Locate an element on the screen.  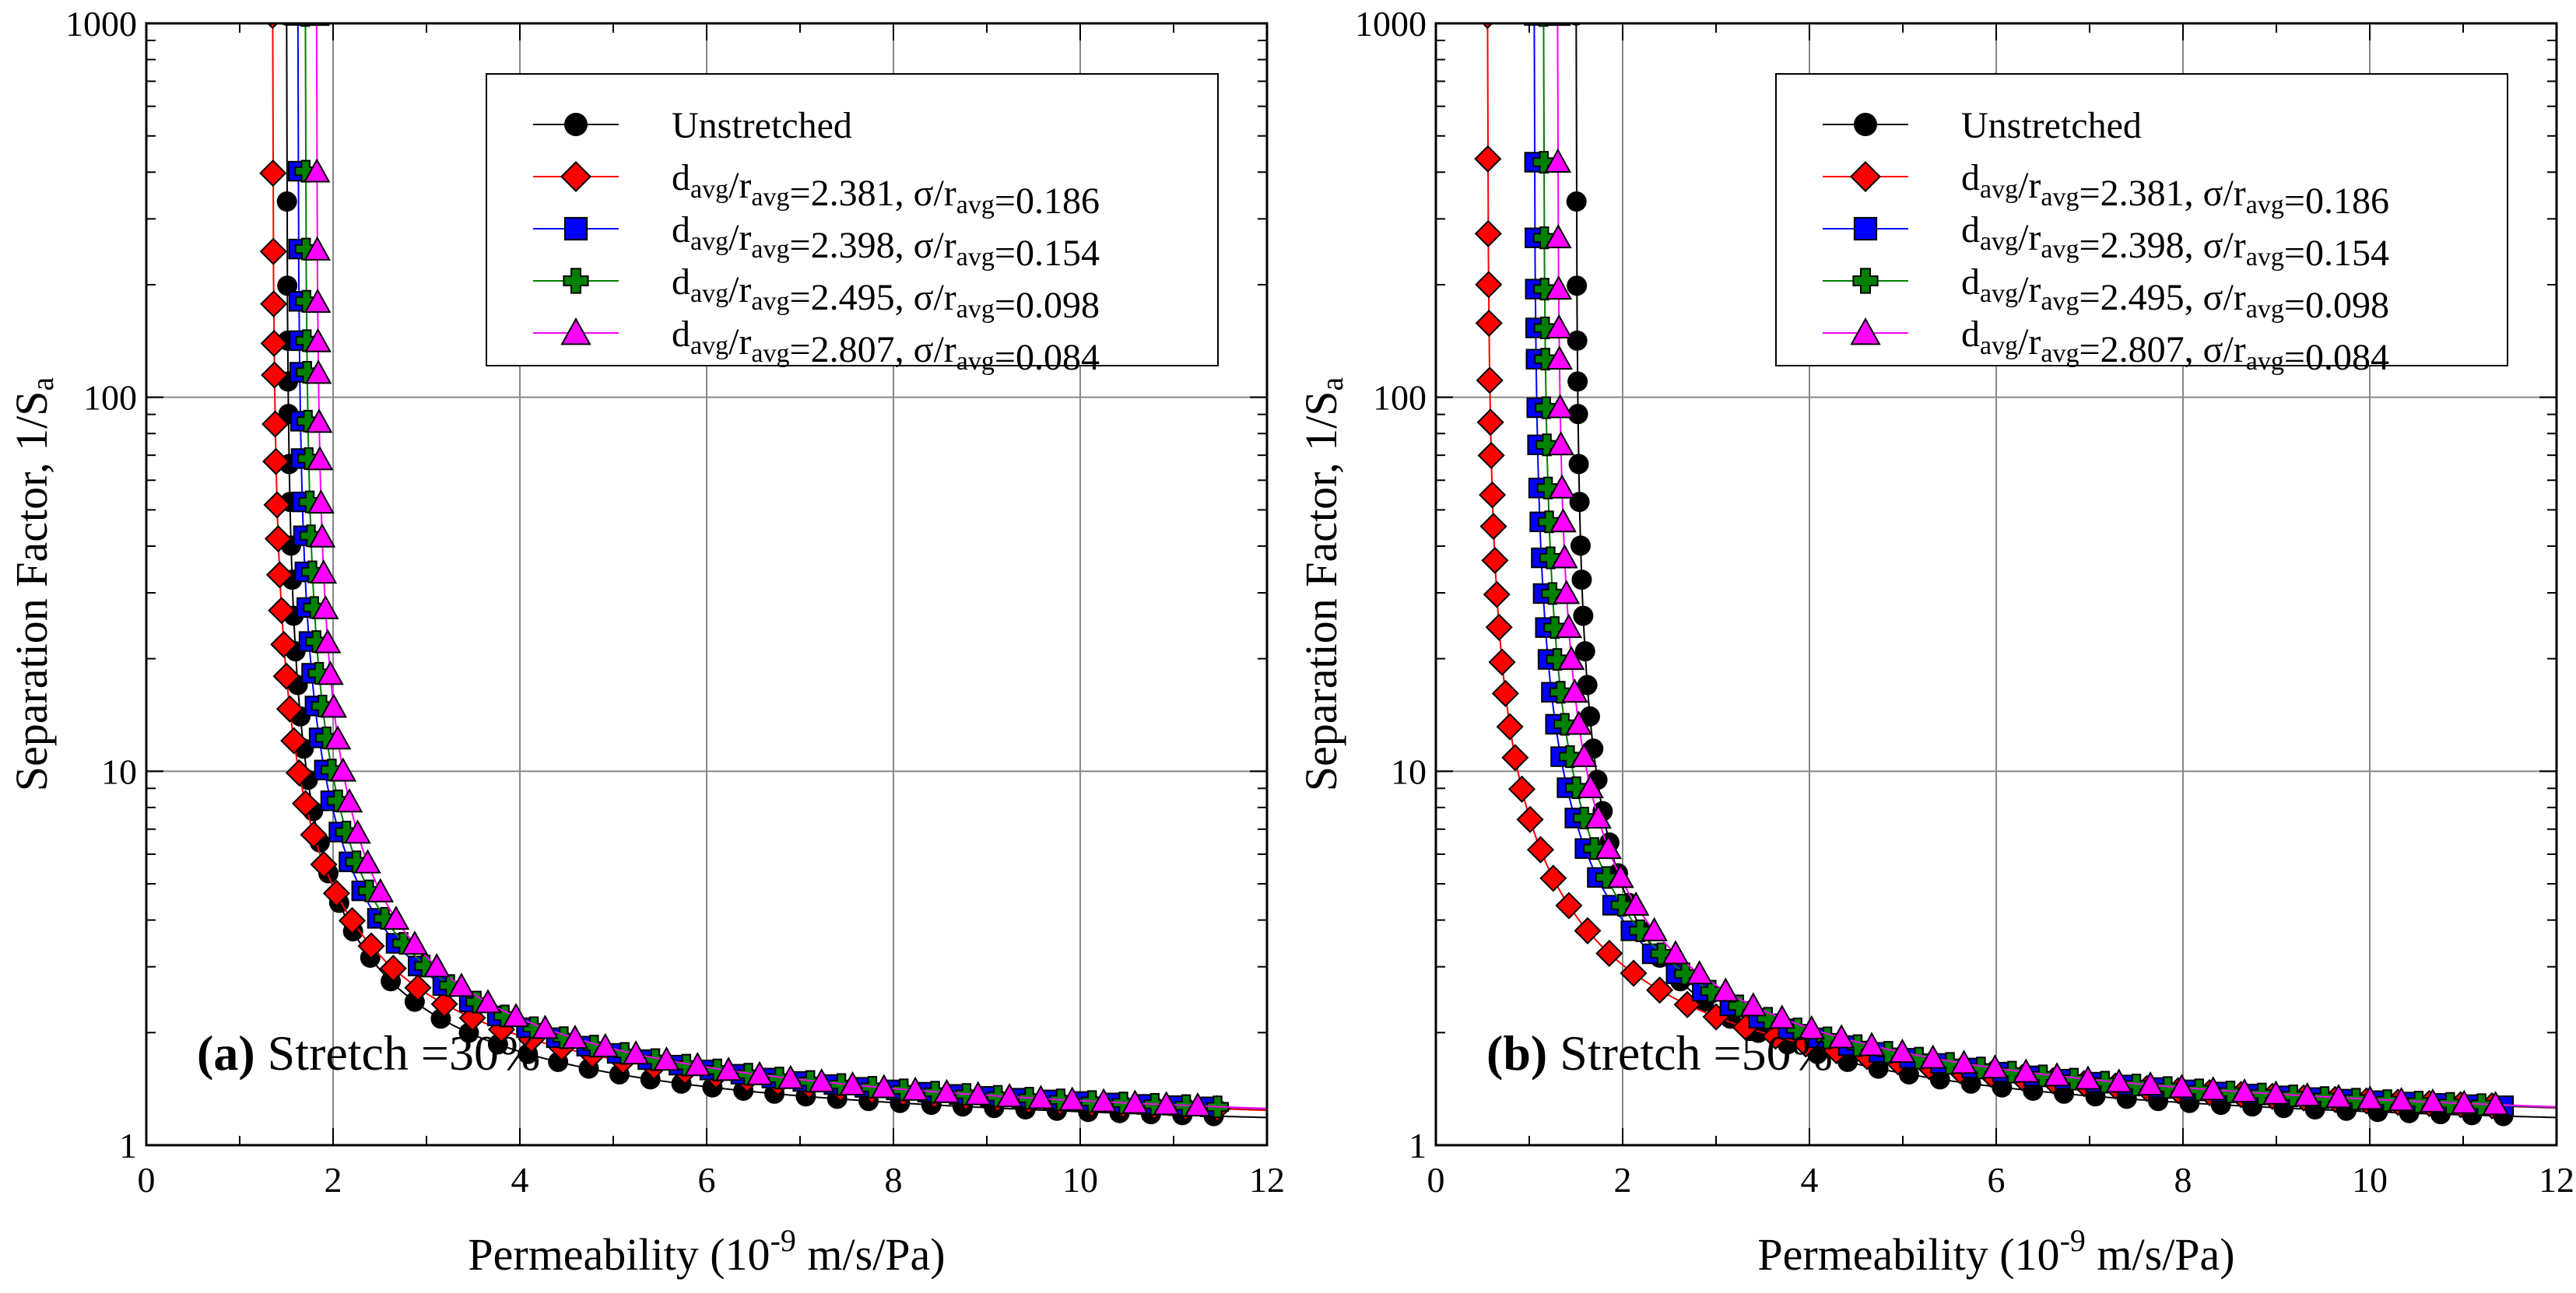
legend-box is located at coordinates (853, 219).